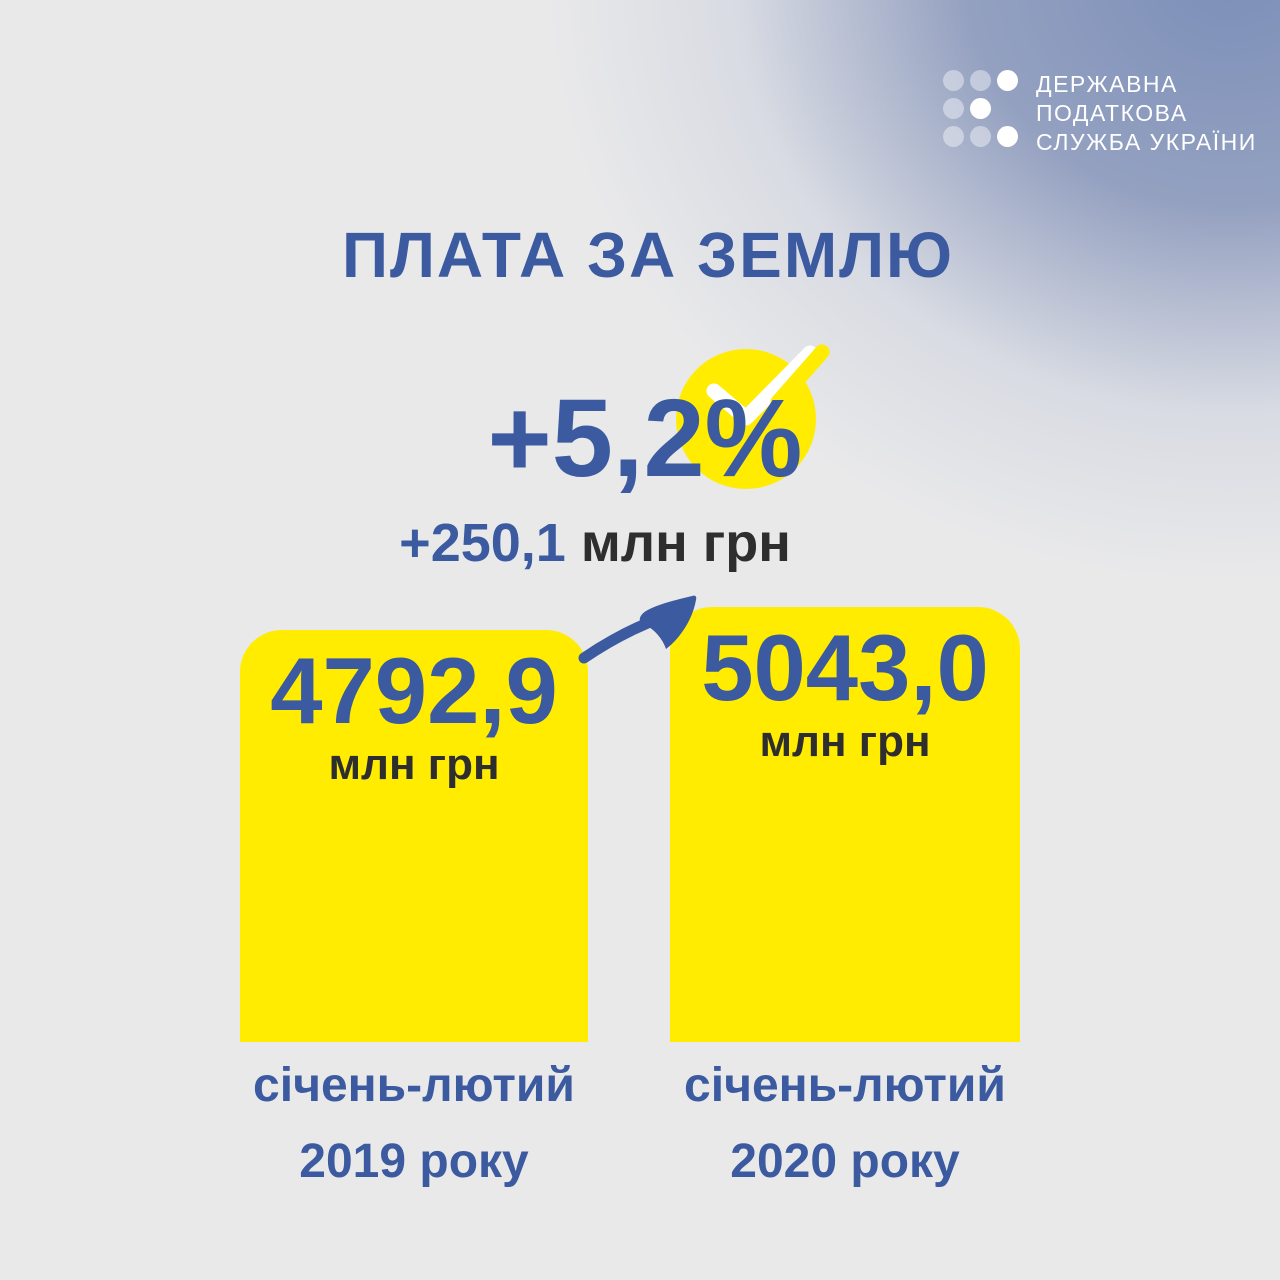 Image resolution: width=1280 pixels, height=1280 pixels. I want to click on bar-2019-label: січень-лютий 2019 року, so click(414, 1124).